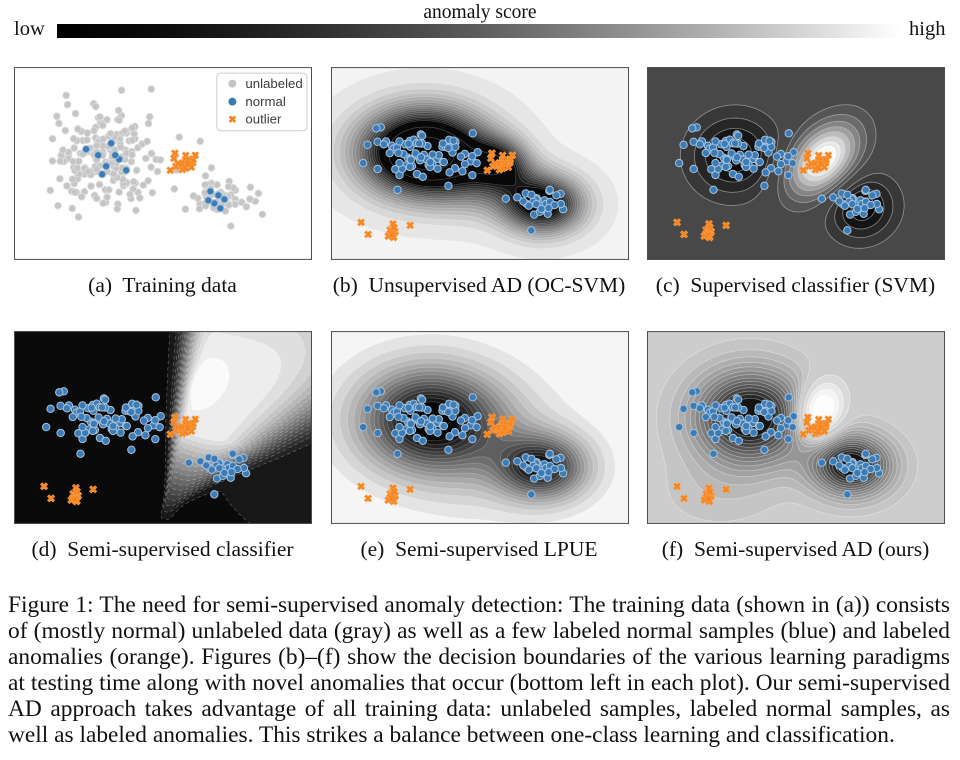 The height and width of the screenshot is (760, 960). What do you see at coordinates (273, 83) in the screenshot?
I see `svg-text: unlabeled` at bounding box center [273, 83].